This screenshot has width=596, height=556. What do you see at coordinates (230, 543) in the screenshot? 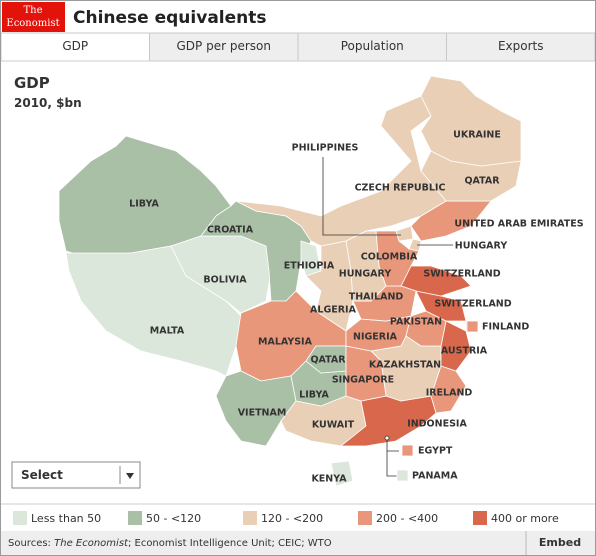
I see `sources-rest: ; Economist Intelligence Unit; CEIC; WTO` at bounding box center [230, 543].